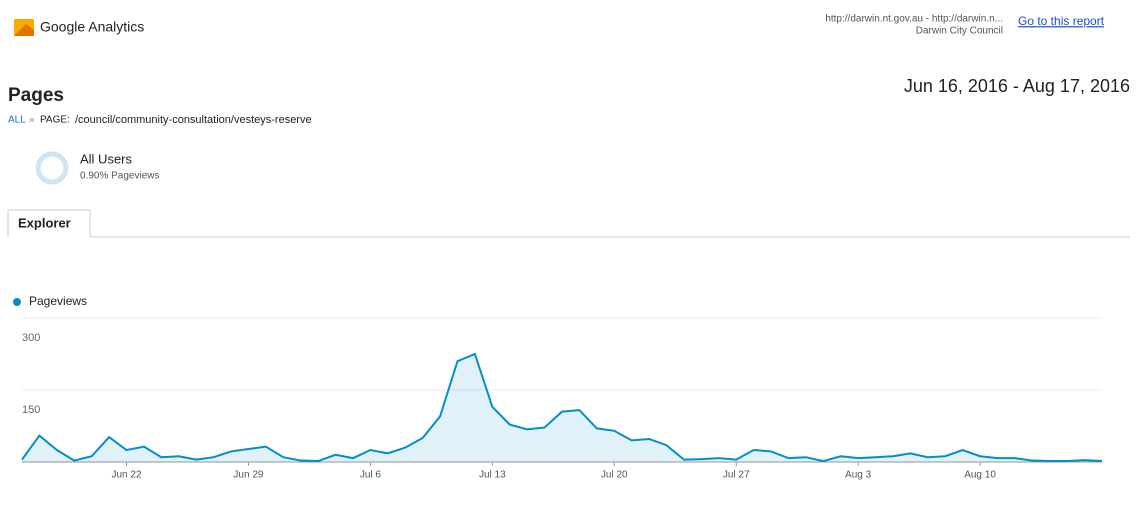 This screenshot has width=1137, height=530. What do you see at coordinates (1061, 21) in the screenshot?
I see `report-link: Go to this report` at bounding box center [1061, 21].